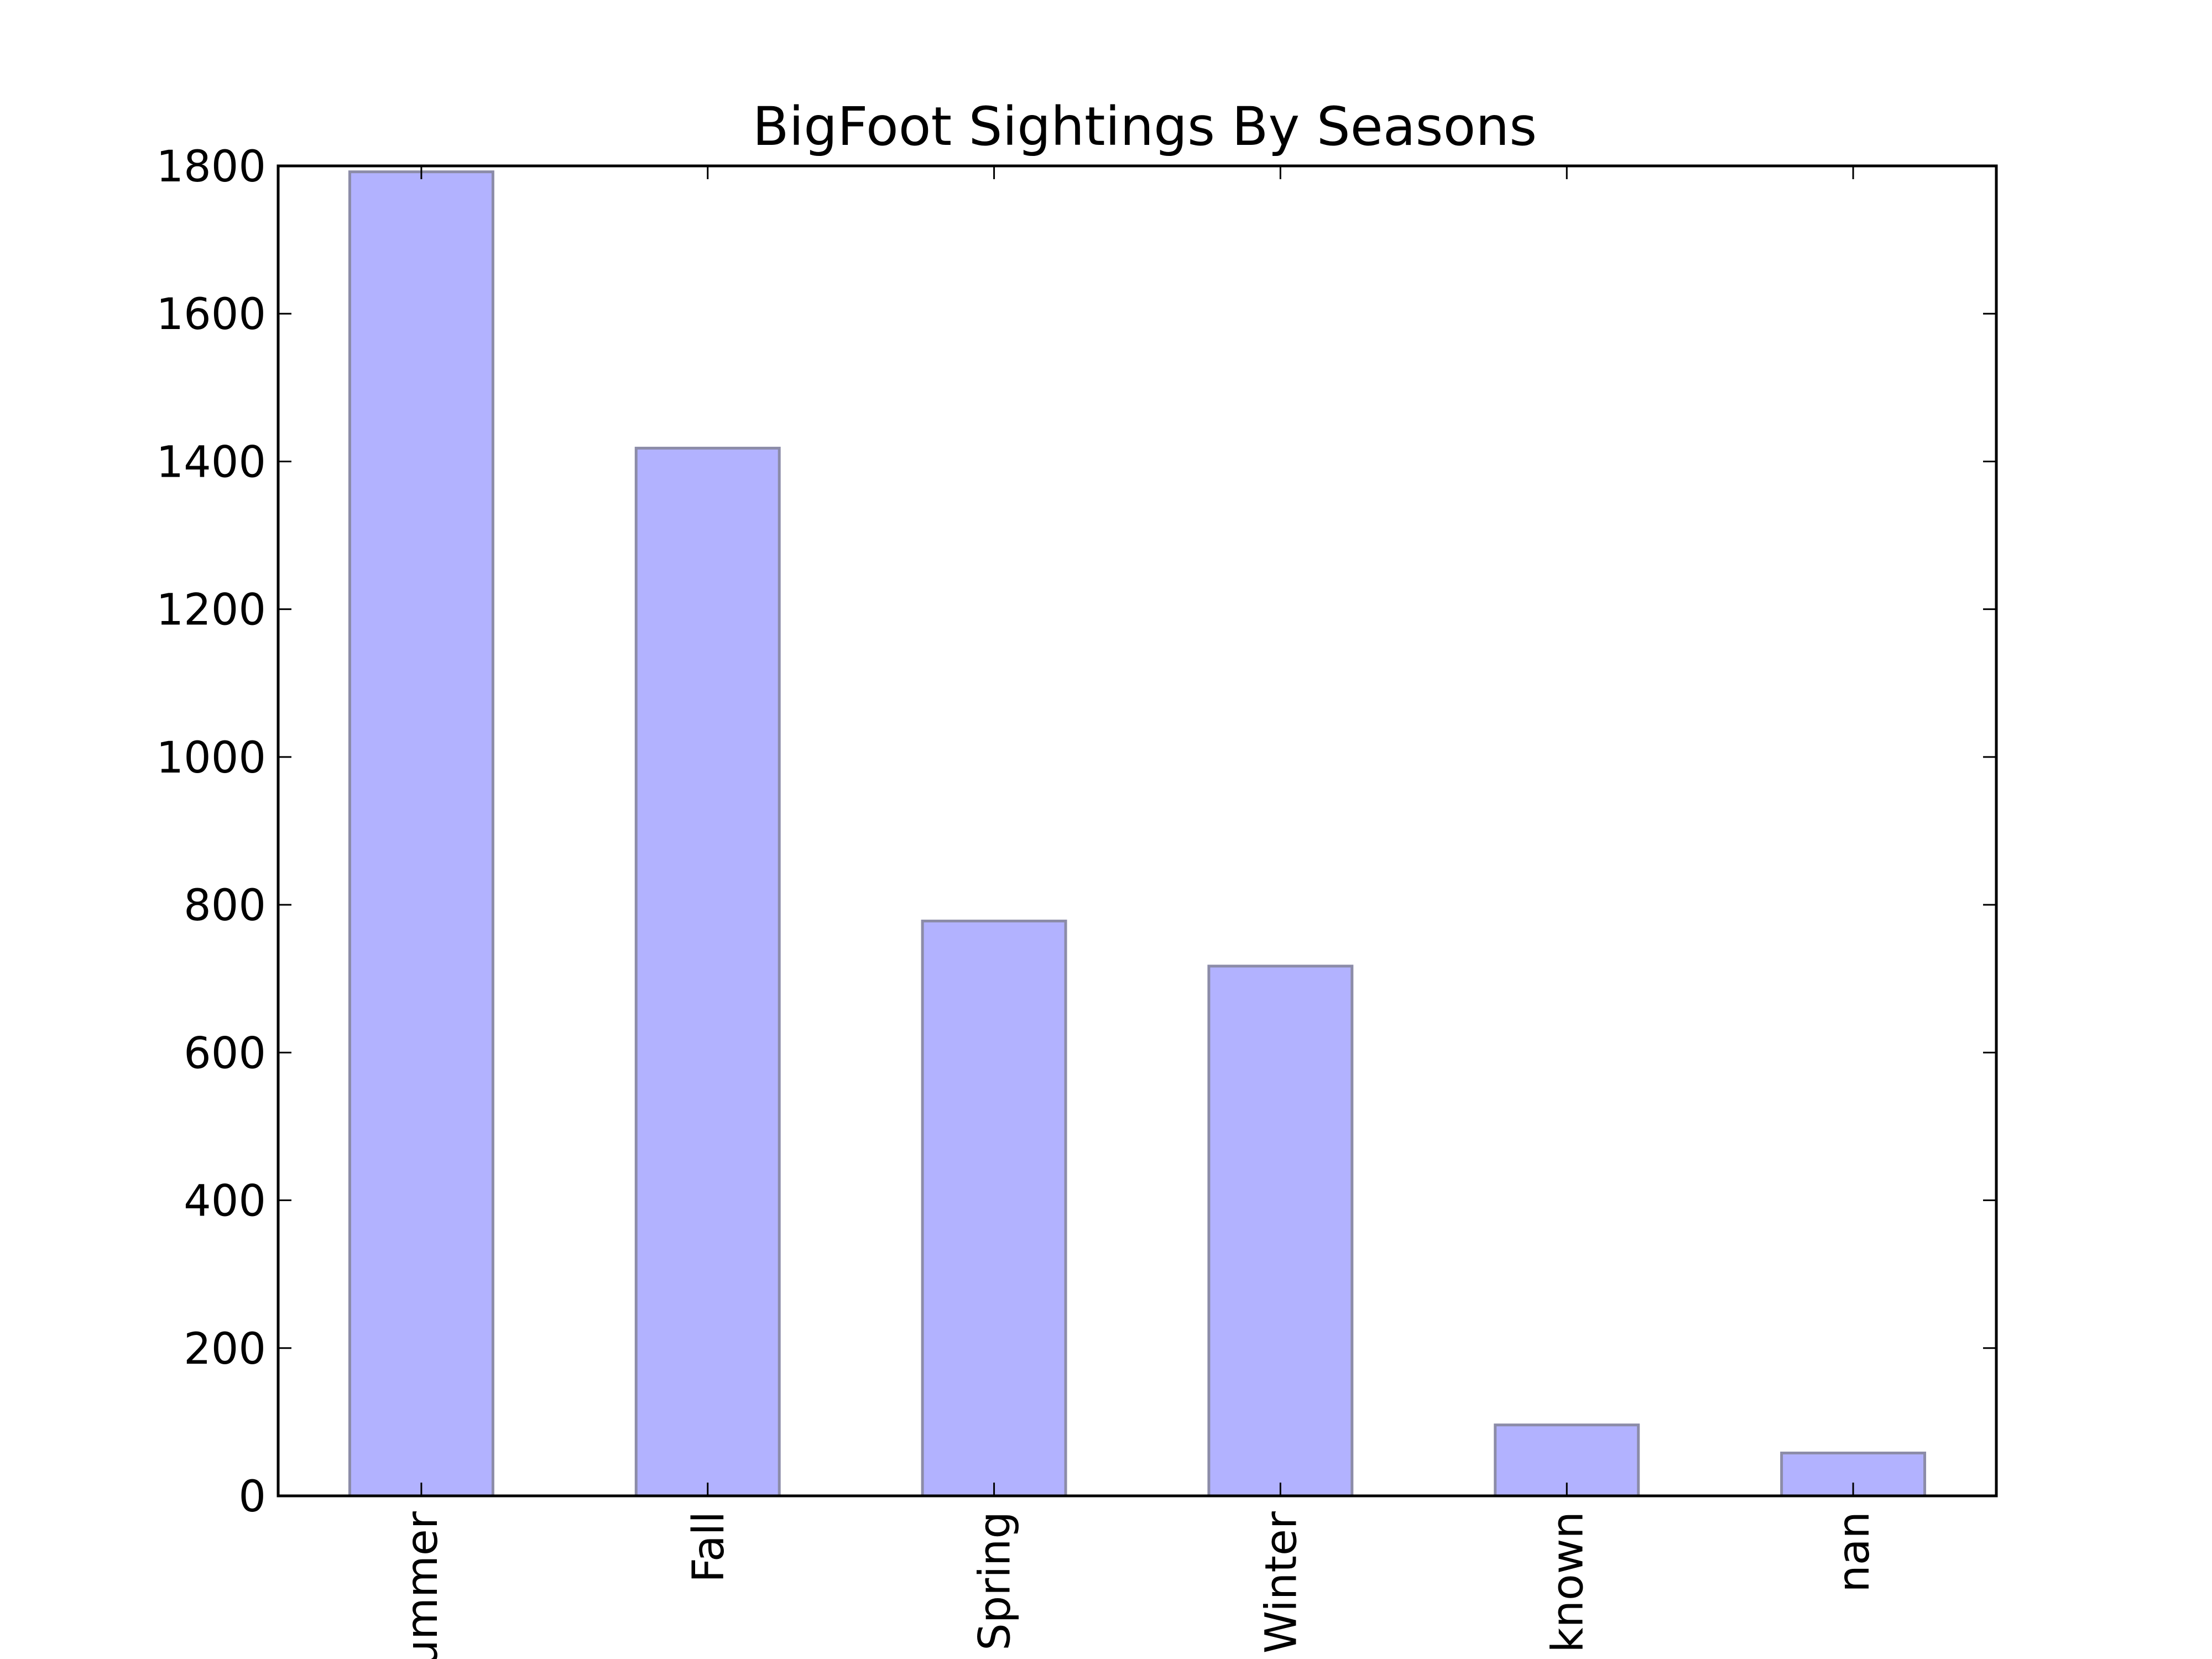  Describe the element at coordinates (1145, 127) in the screenshot. I see `chart-title: BigFoot Sightings By Seasons` at that location.